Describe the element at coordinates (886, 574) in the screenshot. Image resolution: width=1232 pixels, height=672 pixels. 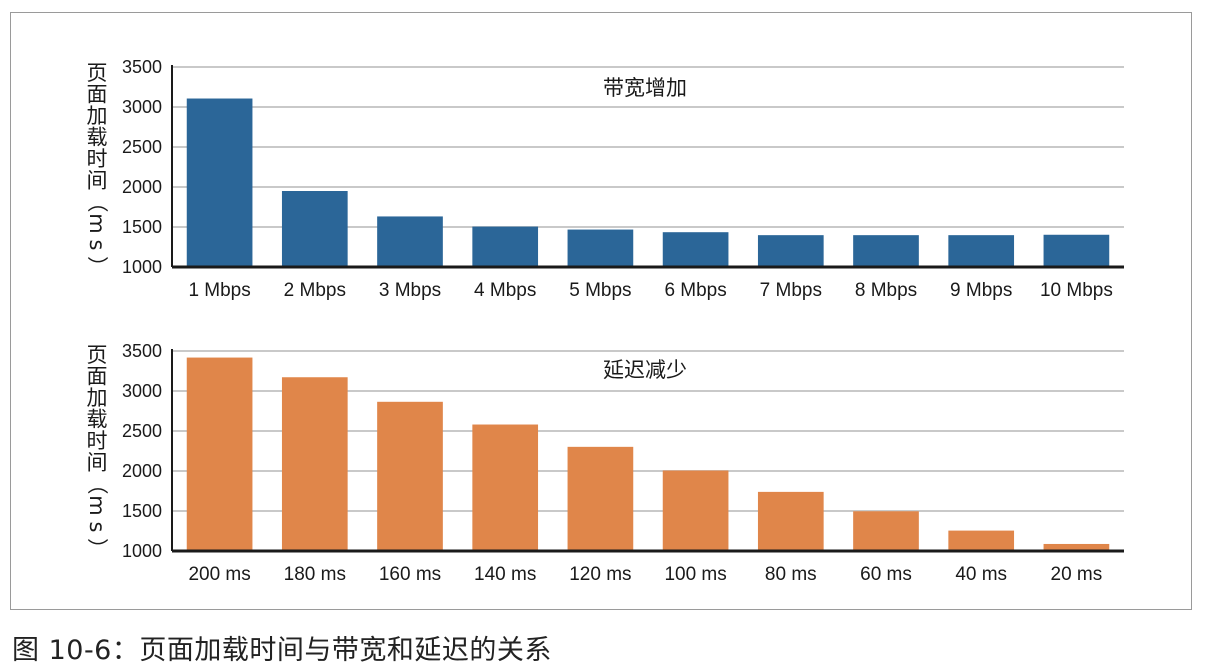
I see `x-category-label: 60 ms` at that location.